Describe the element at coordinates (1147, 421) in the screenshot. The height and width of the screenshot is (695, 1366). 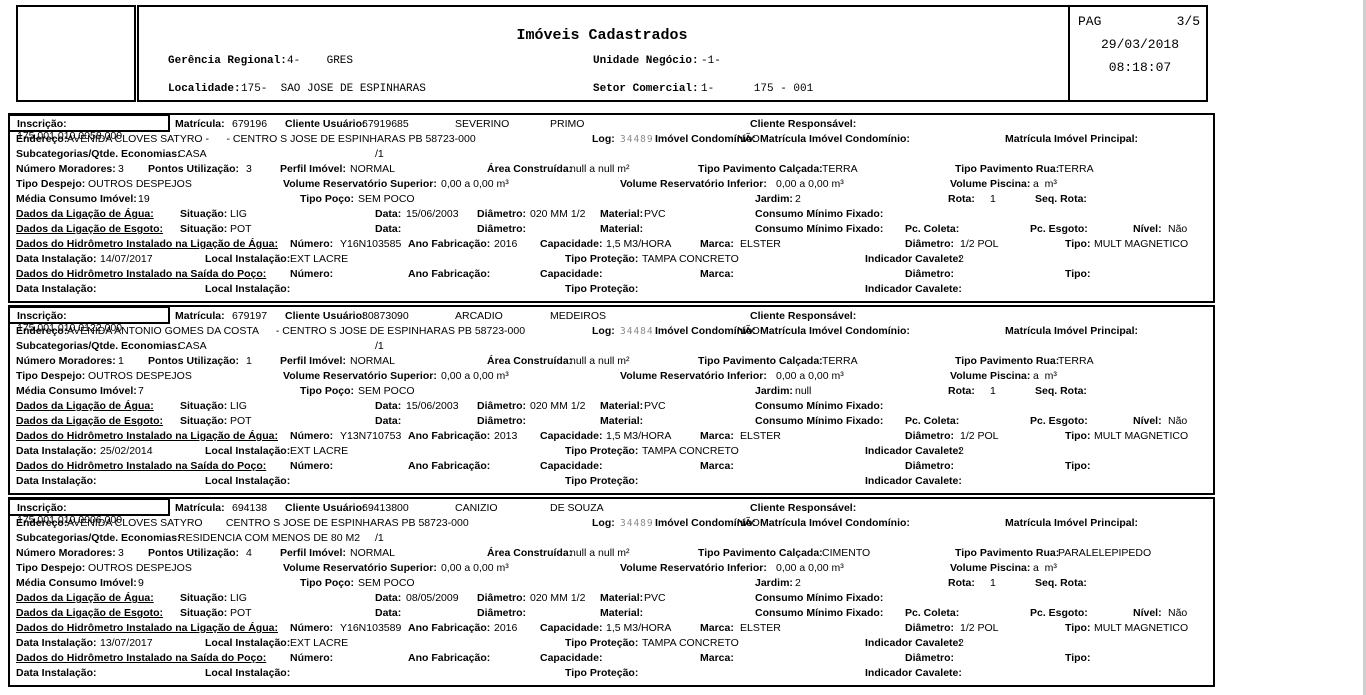
I see `nivel-label: Nível:` at that location.